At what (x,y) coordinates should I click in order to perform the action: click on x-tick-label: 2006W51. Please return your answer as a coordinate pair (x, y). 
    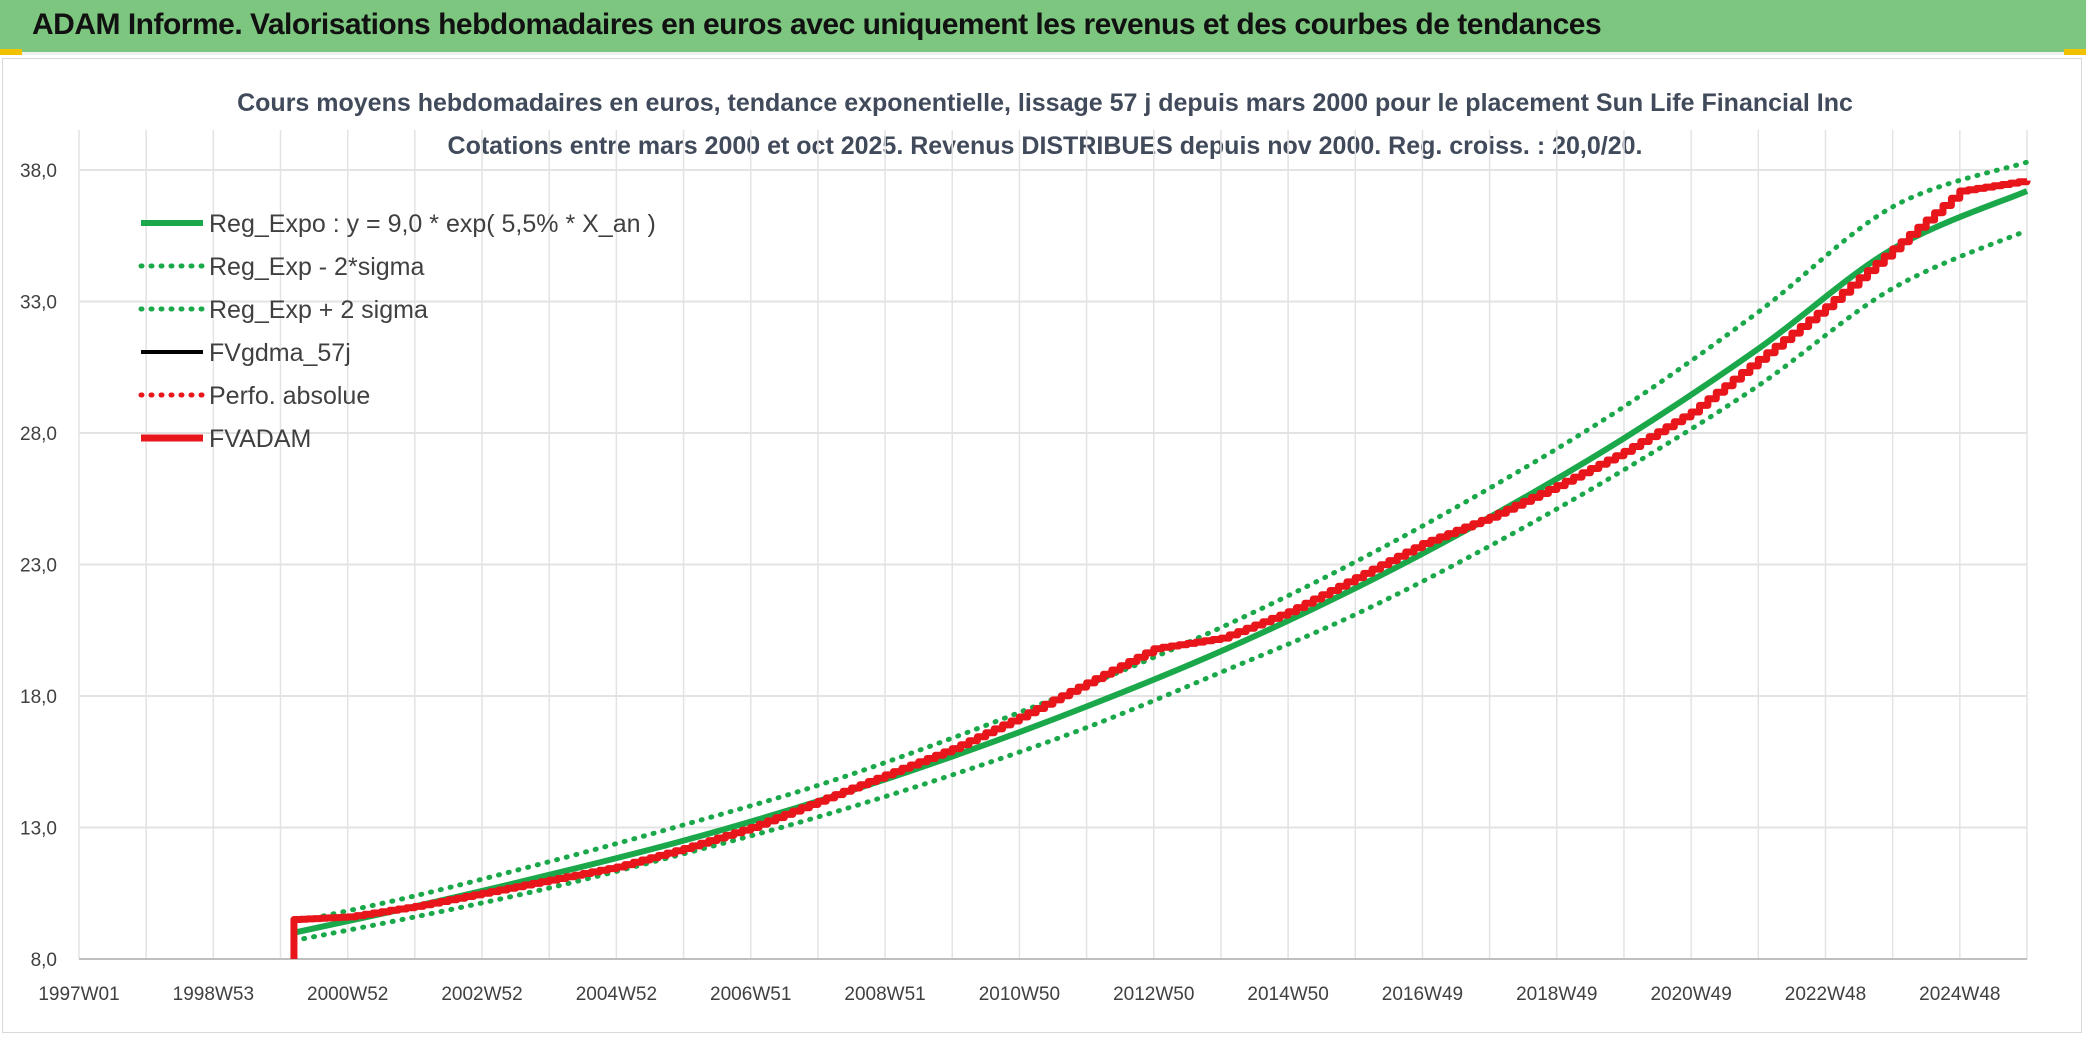
    Looking at the image, I should click on (750, 994).